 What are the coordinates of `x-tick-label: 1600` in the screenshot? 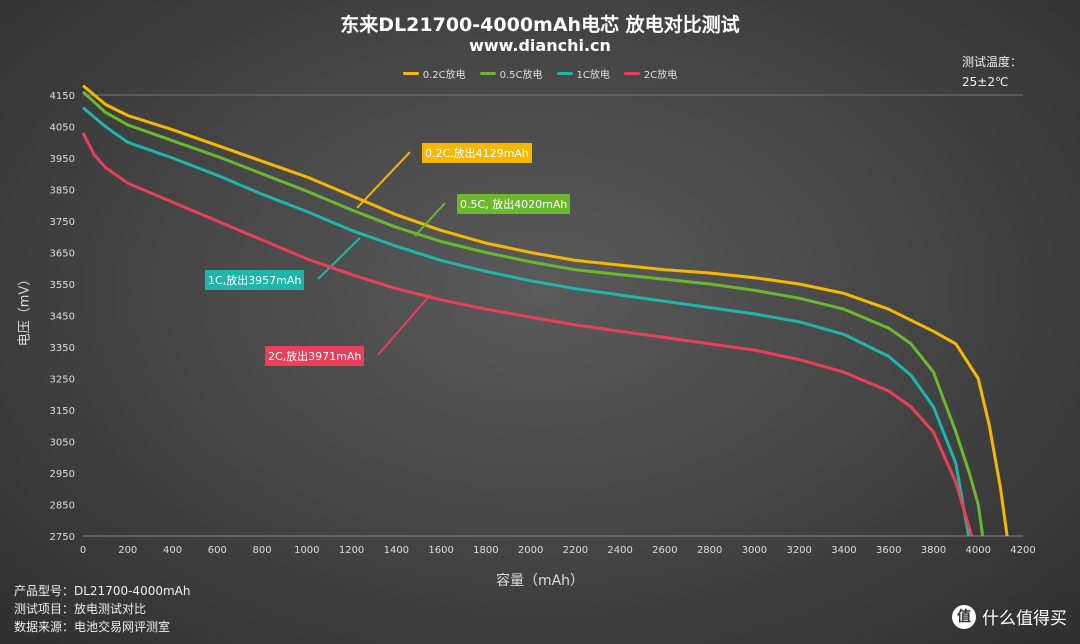 It's located at (440, 550).